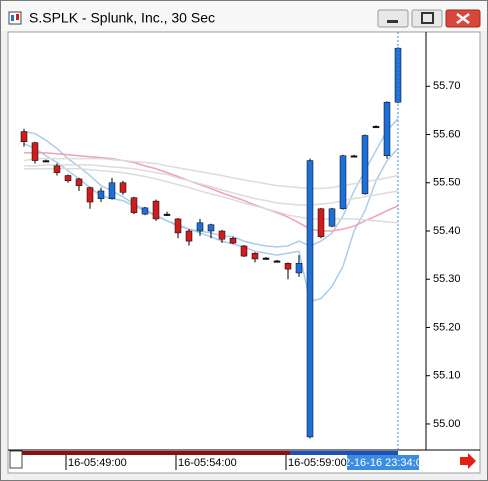 This screenshot has height=481, width=488. I want to click on y-tick-label: 55.40, so click(447, 231).